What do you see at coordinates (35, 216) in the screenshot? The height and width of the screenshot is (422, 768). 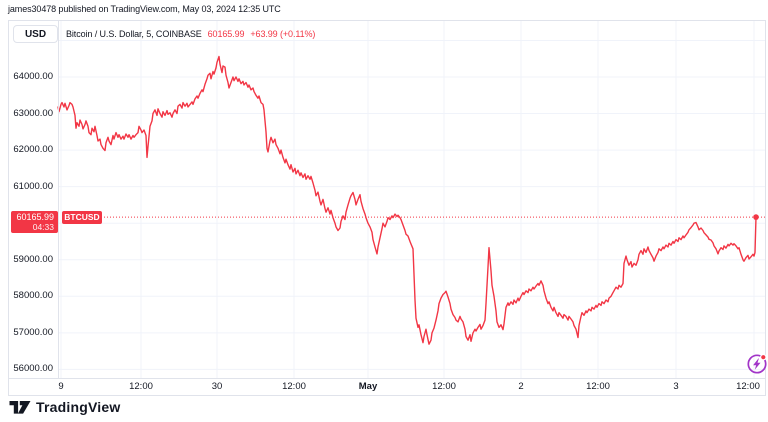 I see `current-price-value: 60165.99` at bounding box center [35, 216].